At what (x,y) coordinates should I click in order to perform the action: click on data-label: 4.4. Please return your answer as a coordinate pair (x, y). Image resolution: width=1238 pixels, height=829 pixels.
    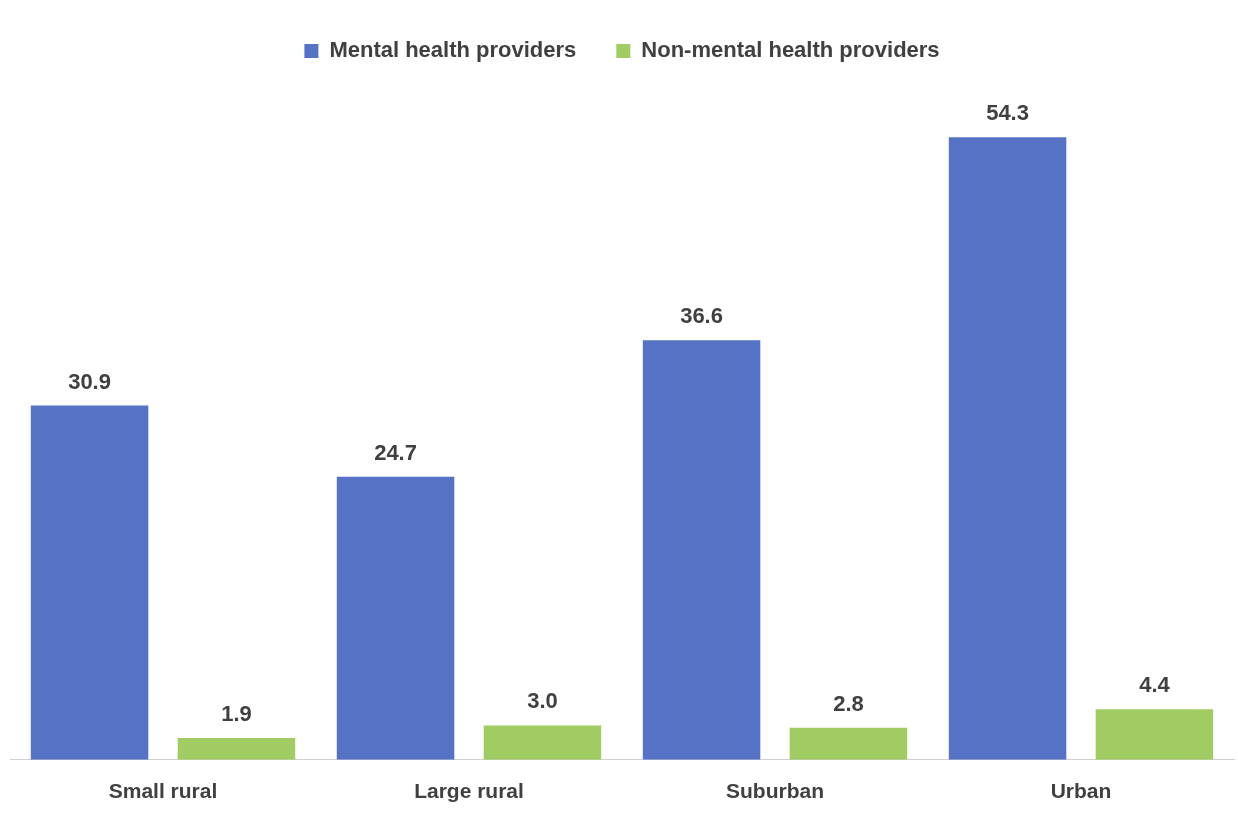
    Looking at the image, I should click on (1155, 685).